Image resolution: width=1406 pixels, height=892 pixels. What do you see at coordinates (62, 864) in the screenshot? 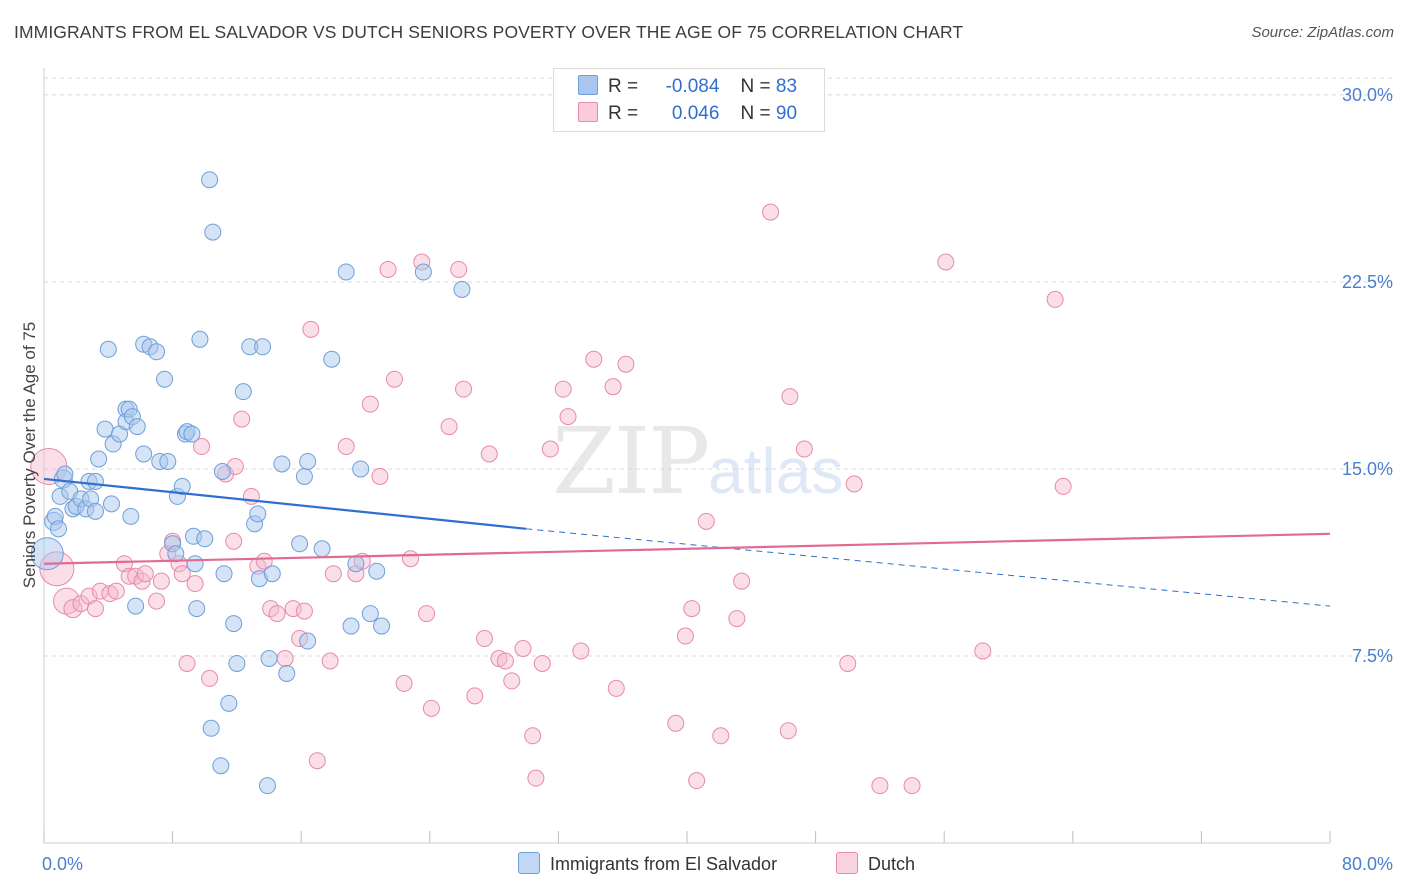
I see `x-tick-label: 0.0%` at bounding box center [62, 864].